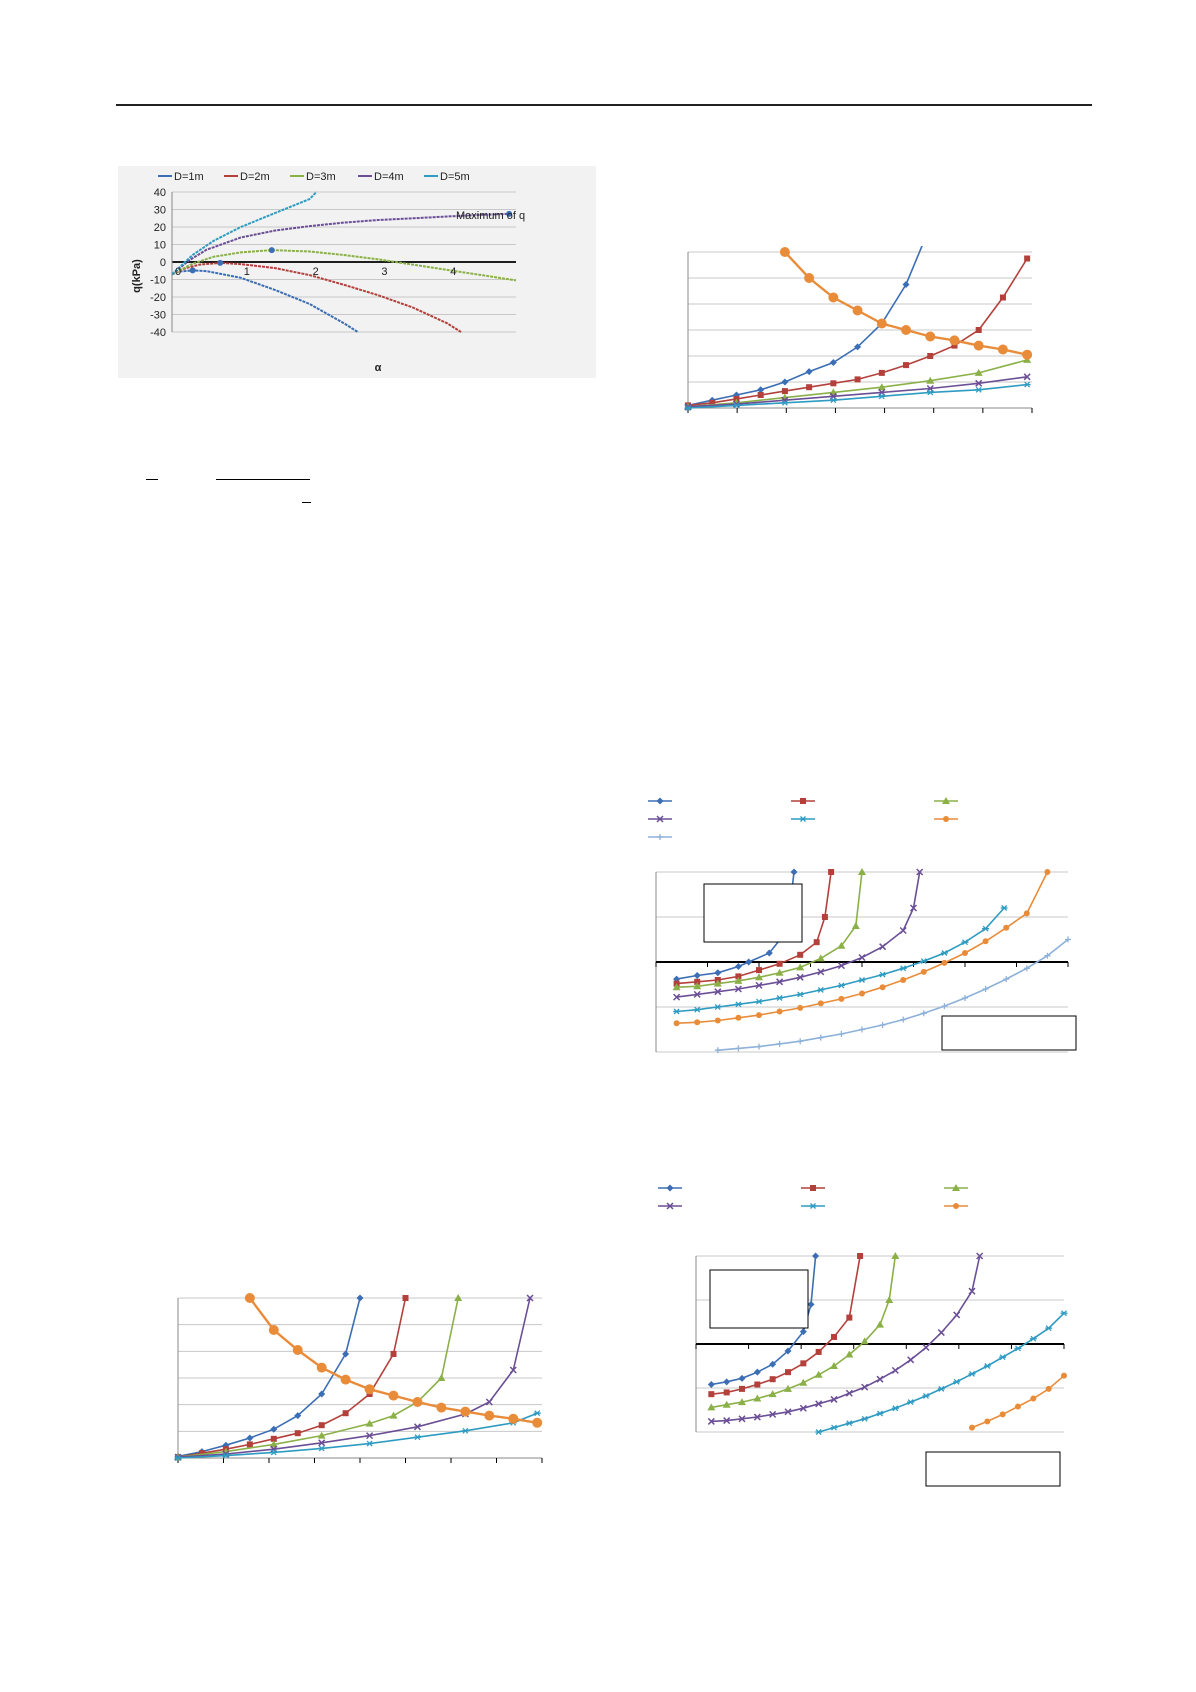  What do you see at coordinates (857, 392) in the screenshot?
I see `series-line-purple` at bounding box center [857, 392].